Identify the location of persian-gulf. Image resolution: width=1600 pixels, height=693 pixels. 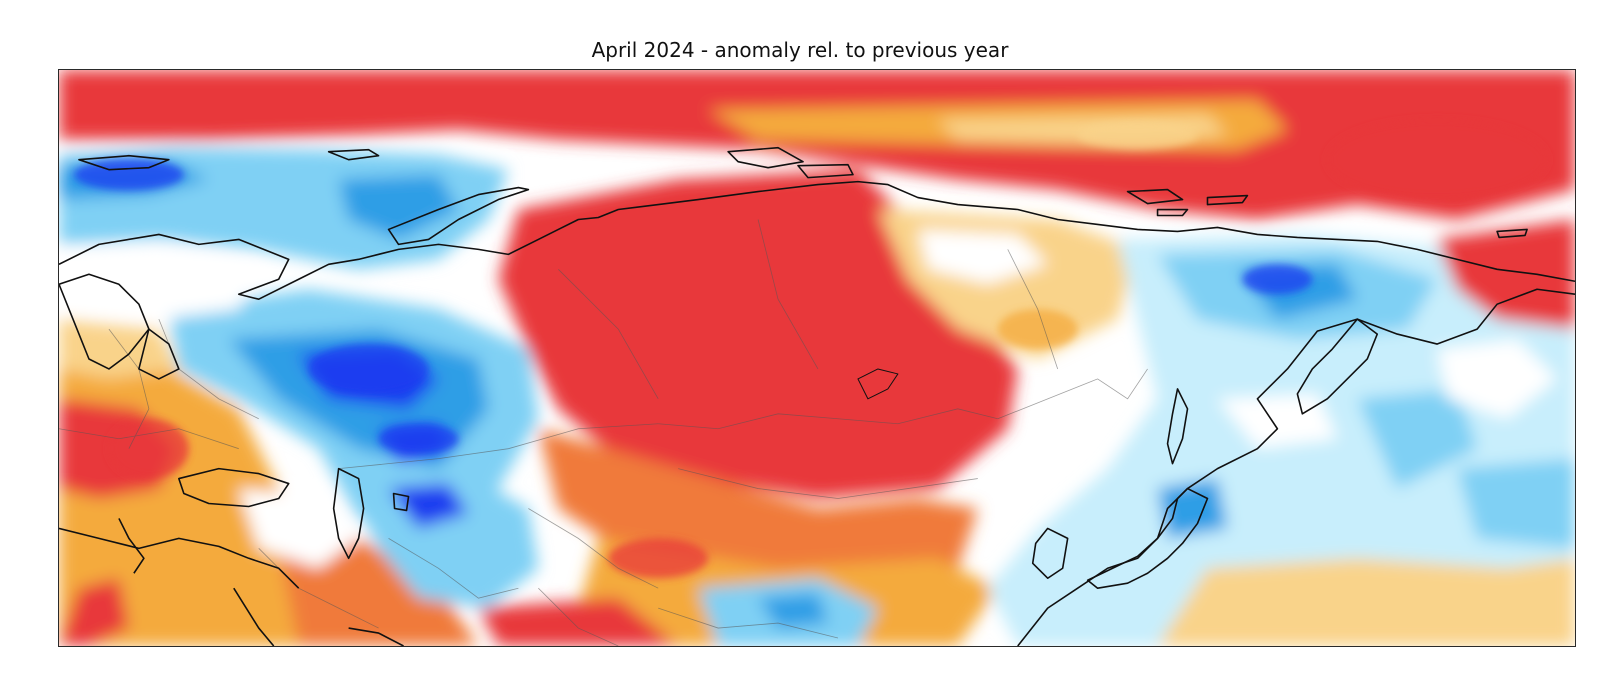
(376, 636).